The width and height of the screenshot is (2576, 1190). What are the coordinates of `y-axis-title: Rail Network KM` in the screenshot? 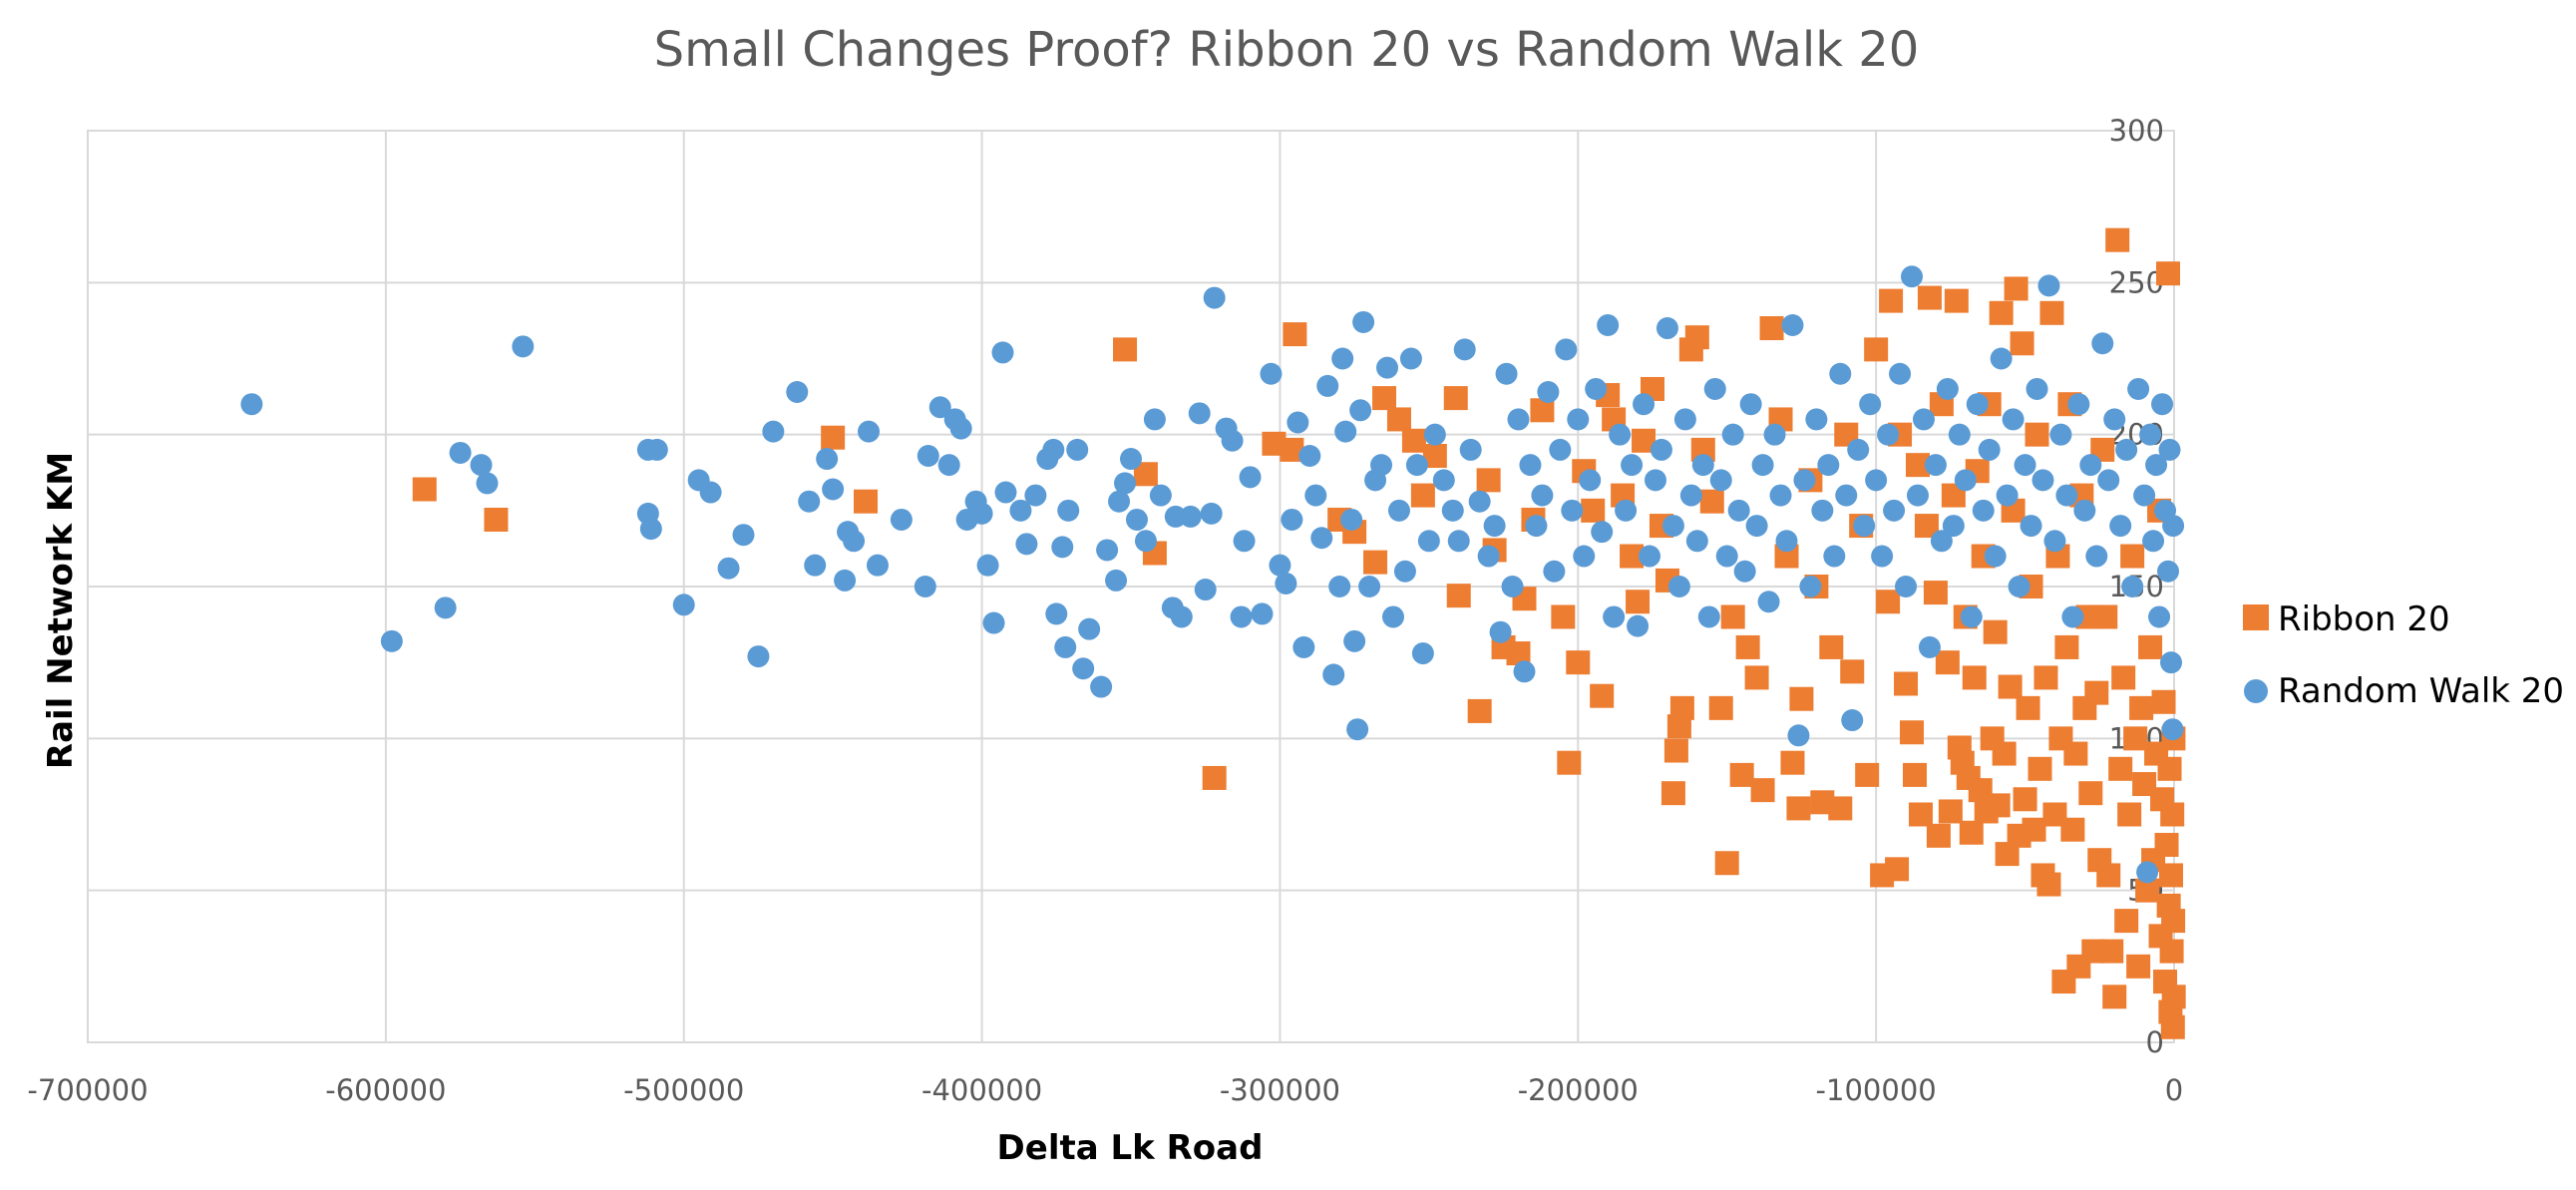 It's located at (61, 610).